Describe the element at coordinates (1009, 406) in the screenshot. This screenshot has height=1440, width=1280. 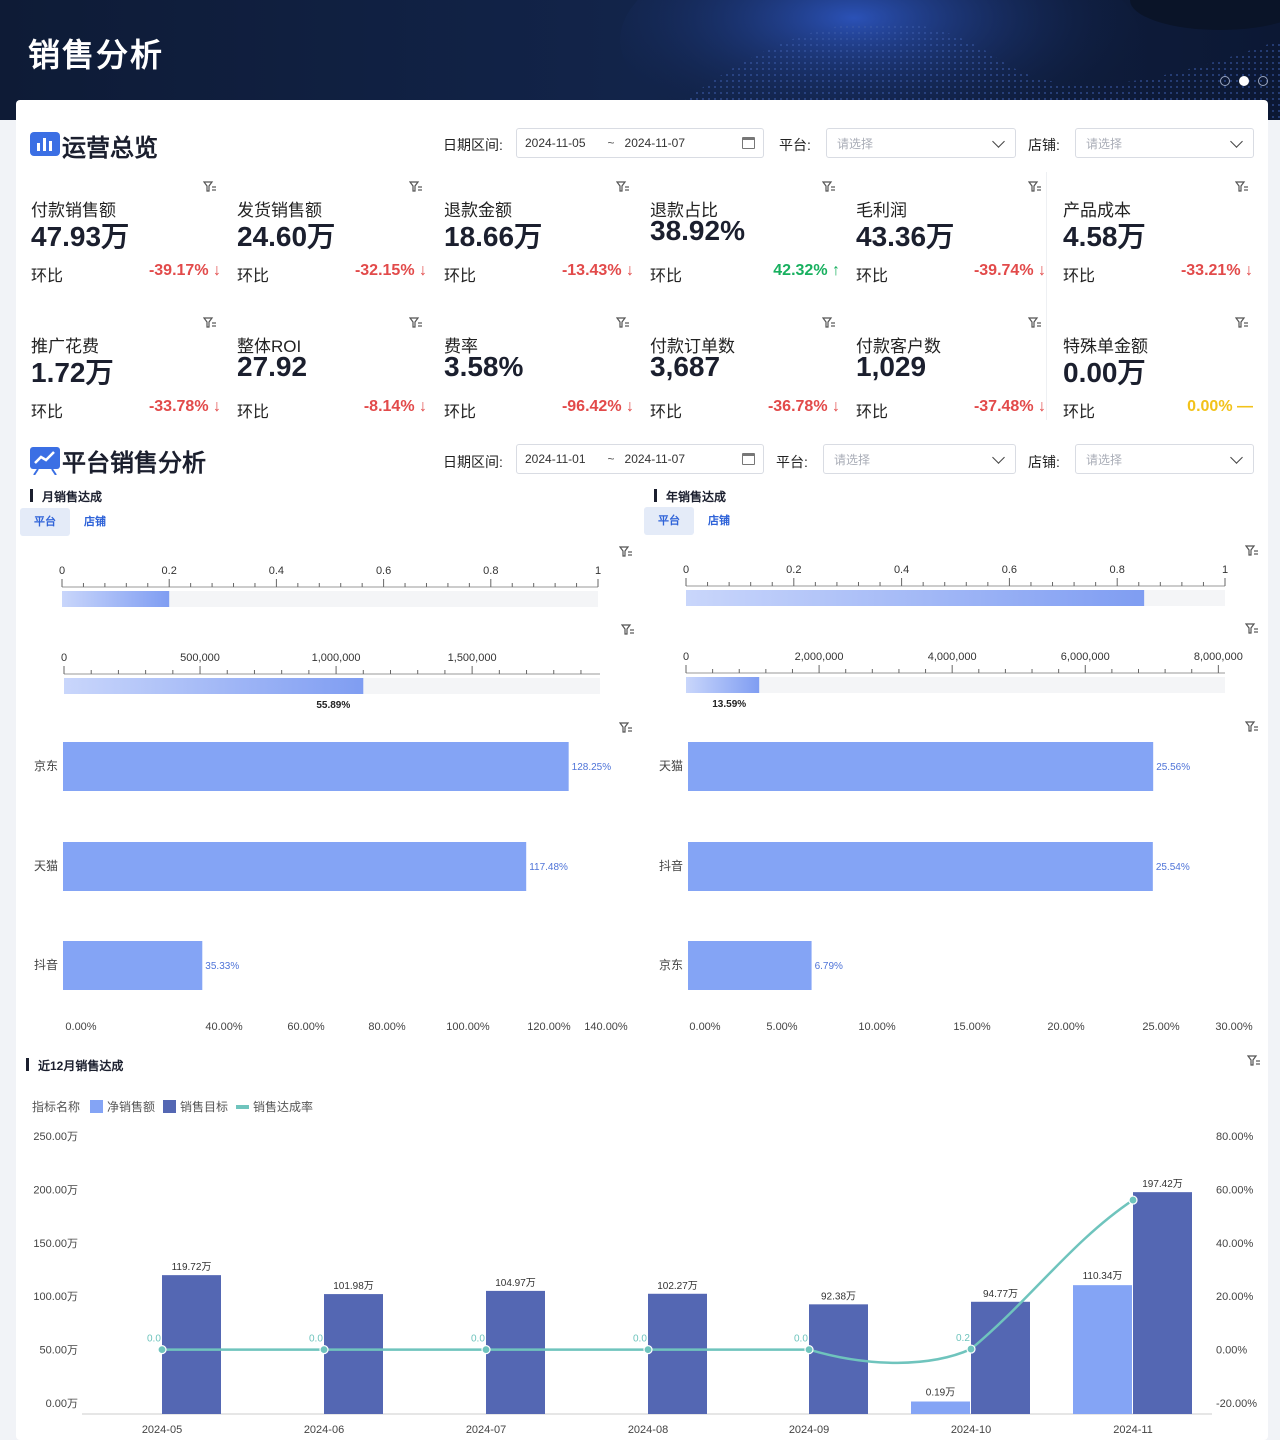
I see `kpi-mom-value: -37.48% ↓` at that location.